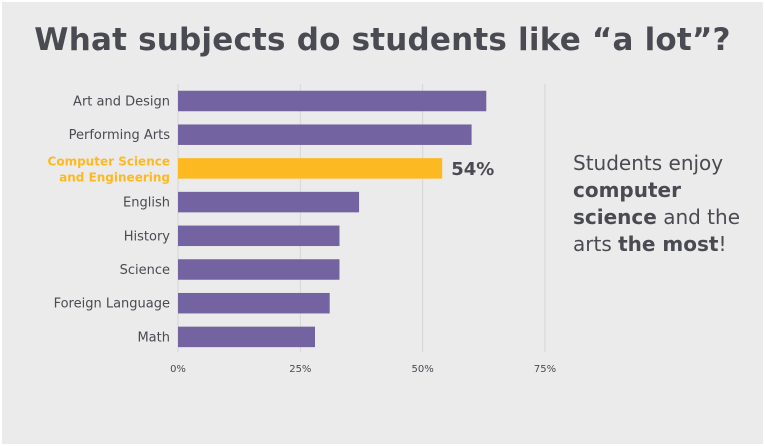  What do you see at coordinates (109, 169) in the screenshot?
I see `category-label: Computer Science and Engineering` at bounding box center [109, 169].